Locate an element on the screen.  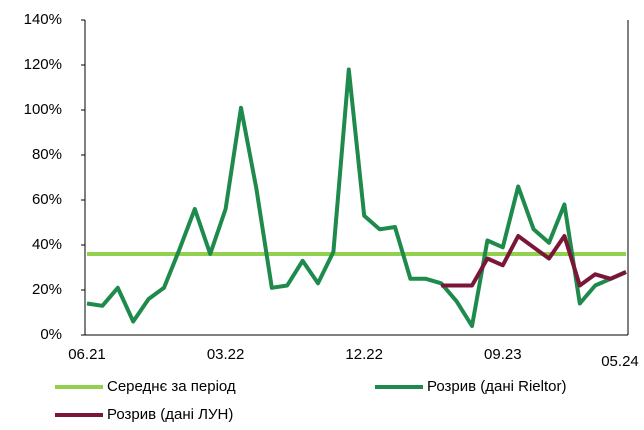
x-tick-label: 12.22 is located at coordinates (364, 354).